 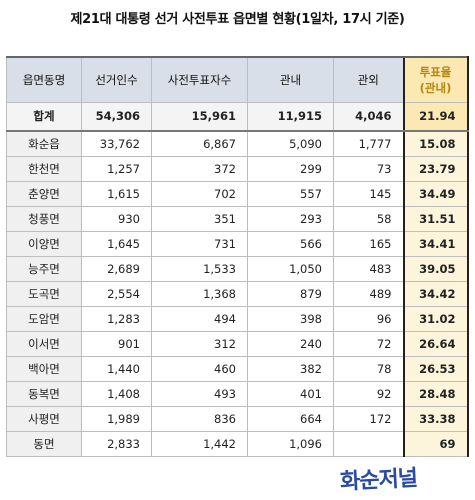 I want to click on row-out: 58, so click(x=368, y=218).